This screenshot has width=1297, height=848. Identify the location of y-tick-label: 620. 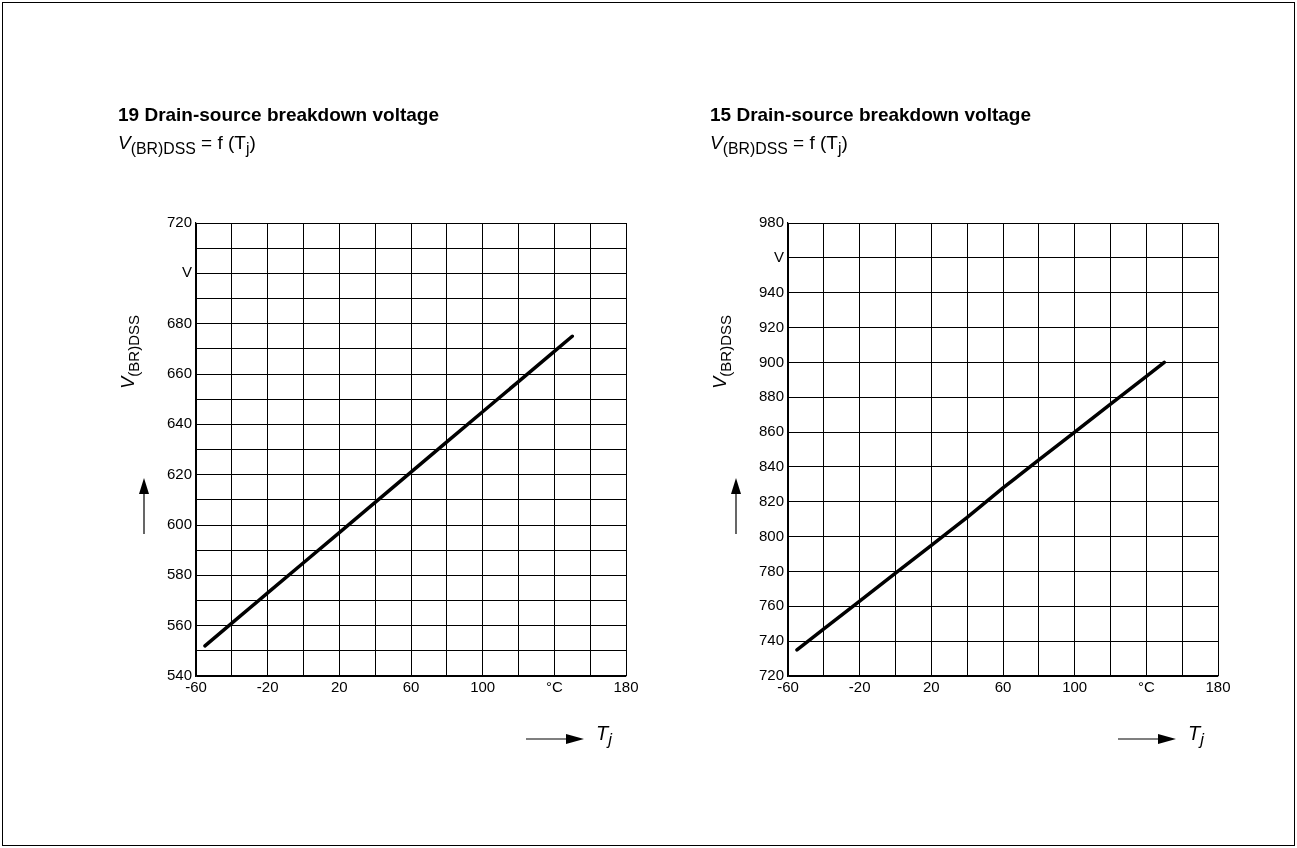
(179, 473).